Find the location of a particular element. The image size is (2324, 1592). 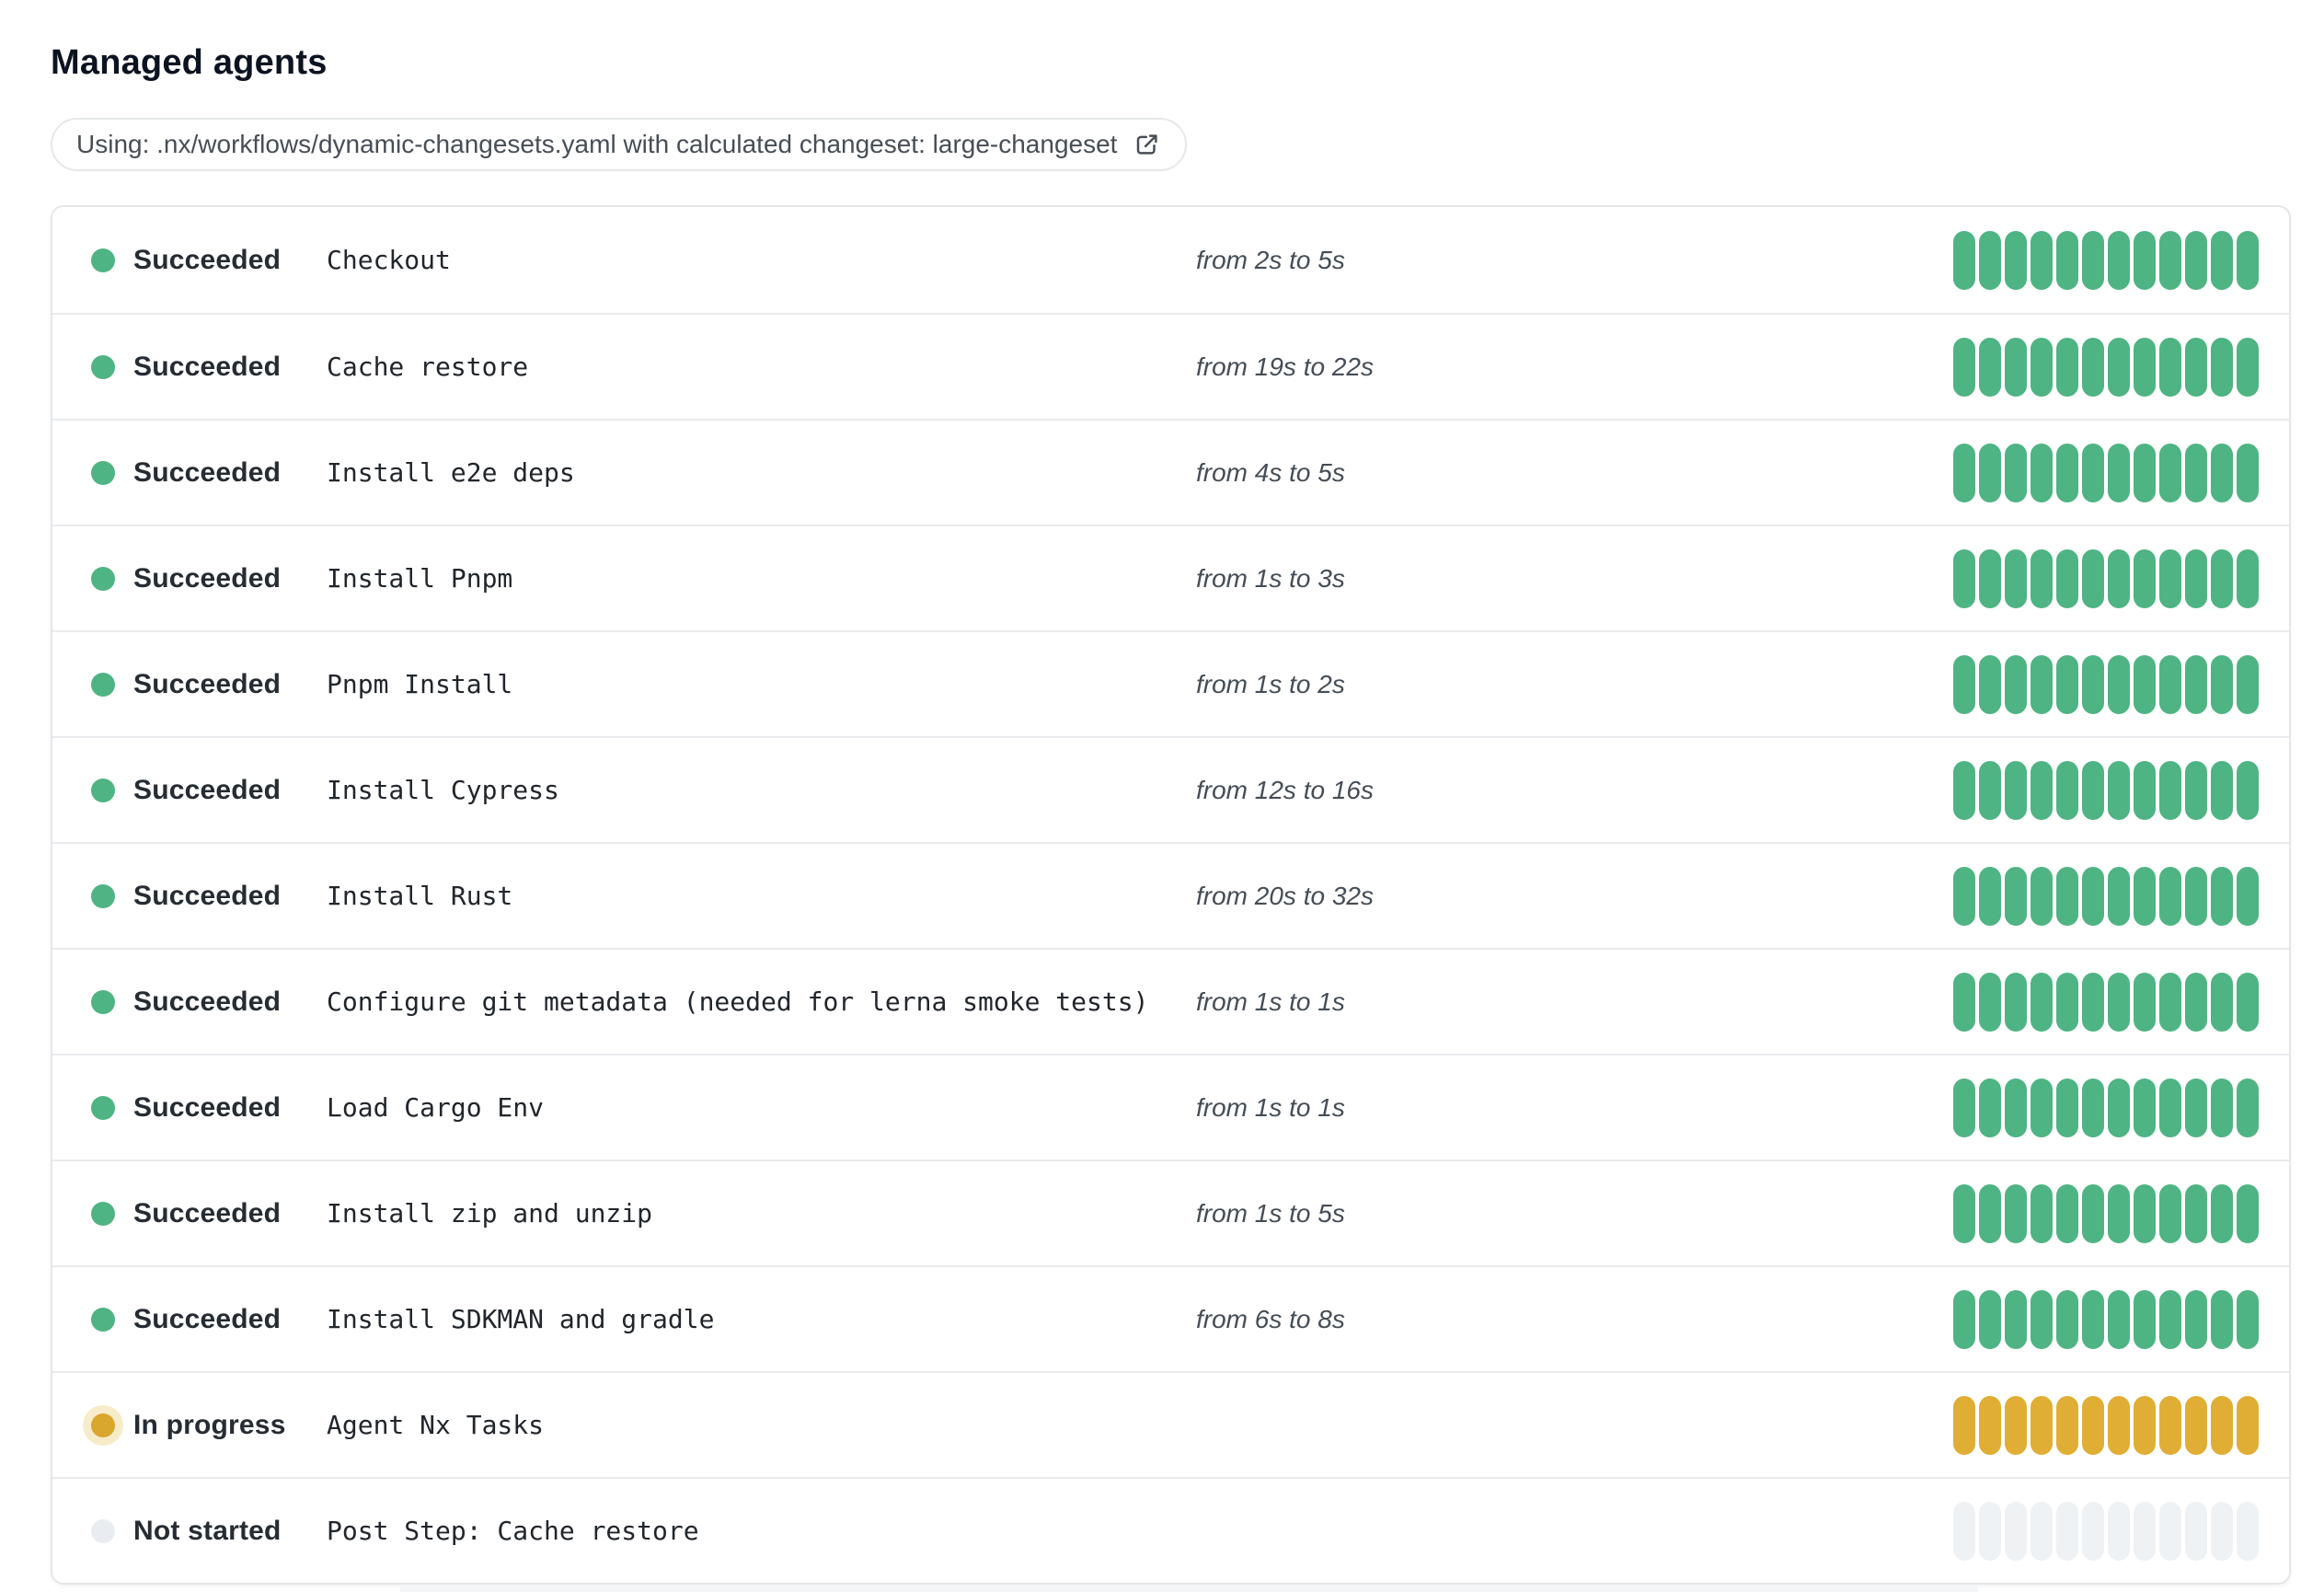

external-link-icon is located at coordinates (1147, 144).